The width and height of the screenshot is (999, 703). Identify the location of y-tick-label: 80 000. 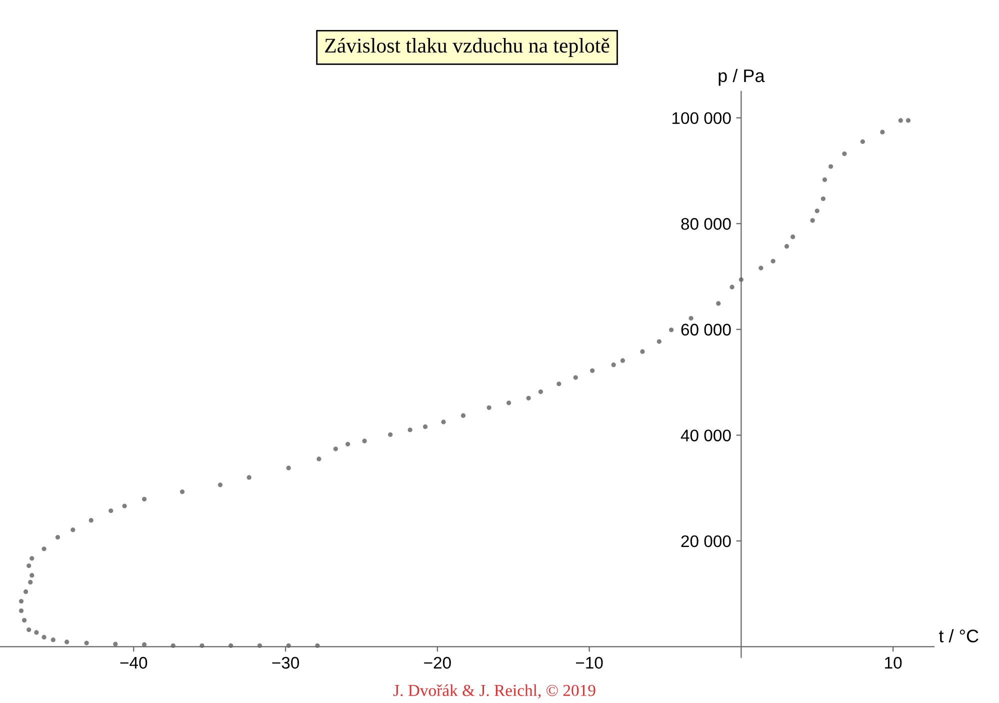
(706, 224).